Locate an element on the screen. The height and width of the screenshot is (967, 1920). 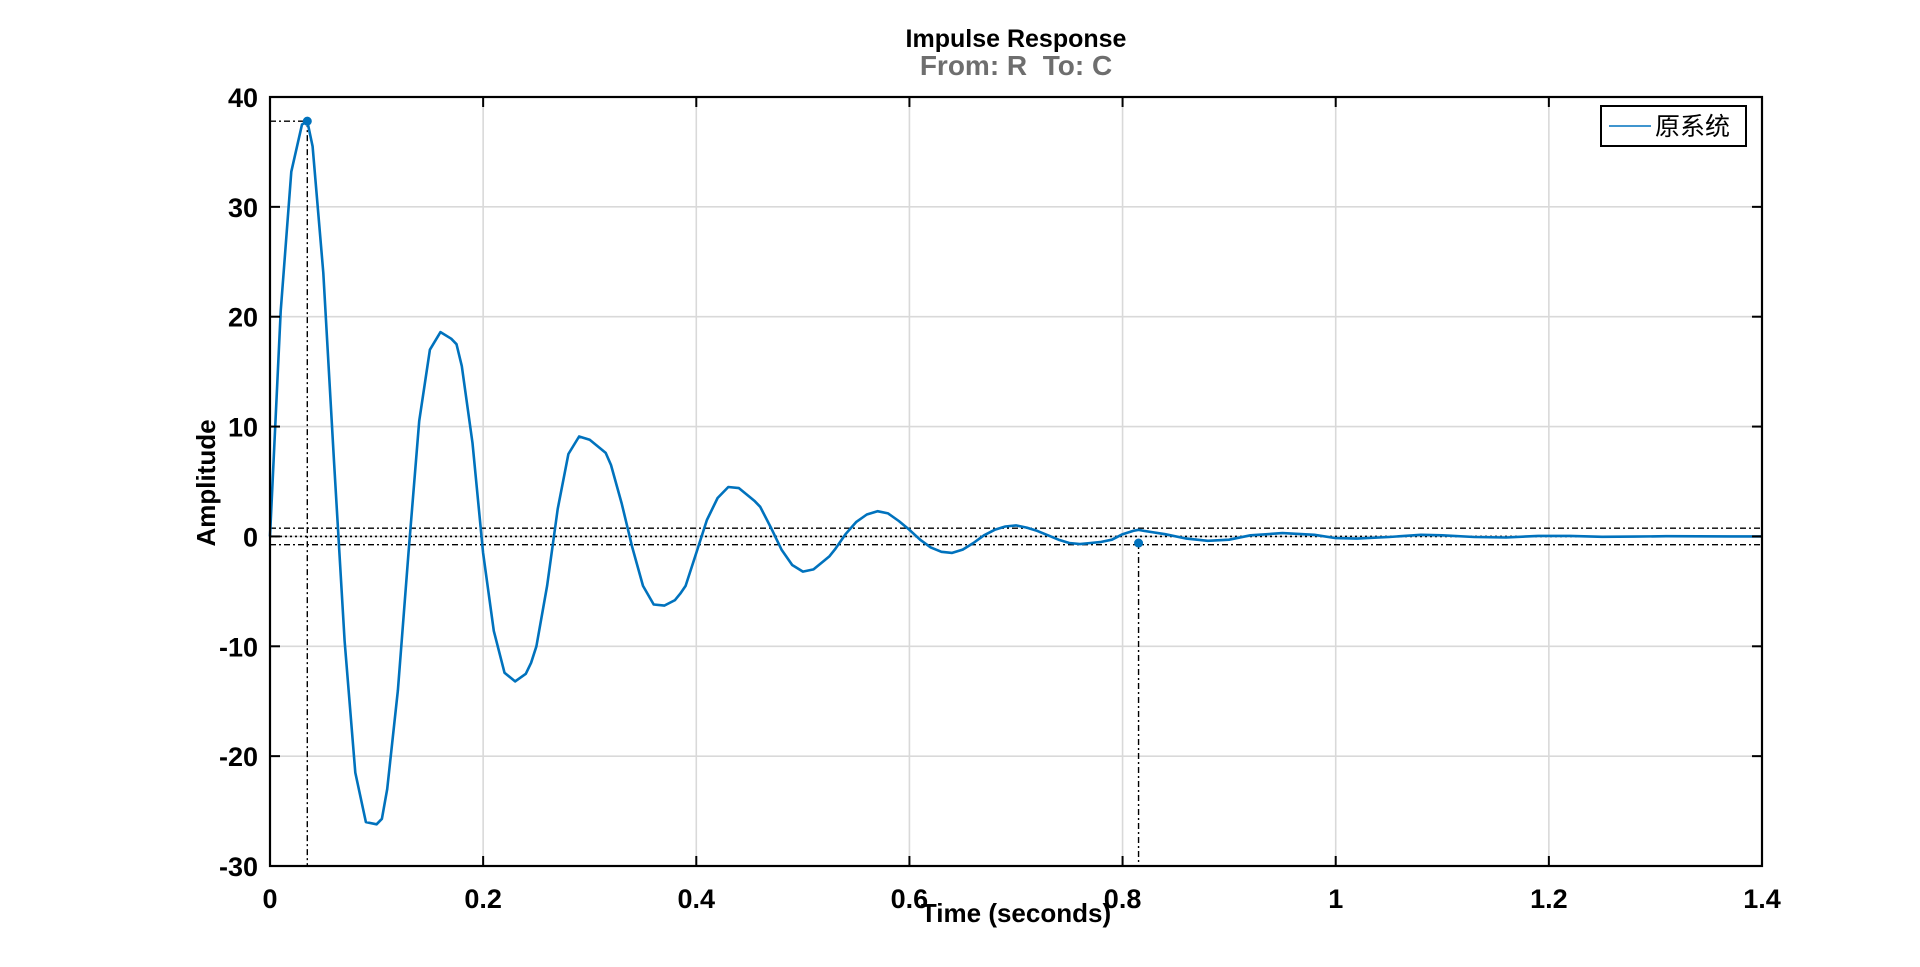
x-tick-label: 1.4 is located at coordinates (1762, 899).